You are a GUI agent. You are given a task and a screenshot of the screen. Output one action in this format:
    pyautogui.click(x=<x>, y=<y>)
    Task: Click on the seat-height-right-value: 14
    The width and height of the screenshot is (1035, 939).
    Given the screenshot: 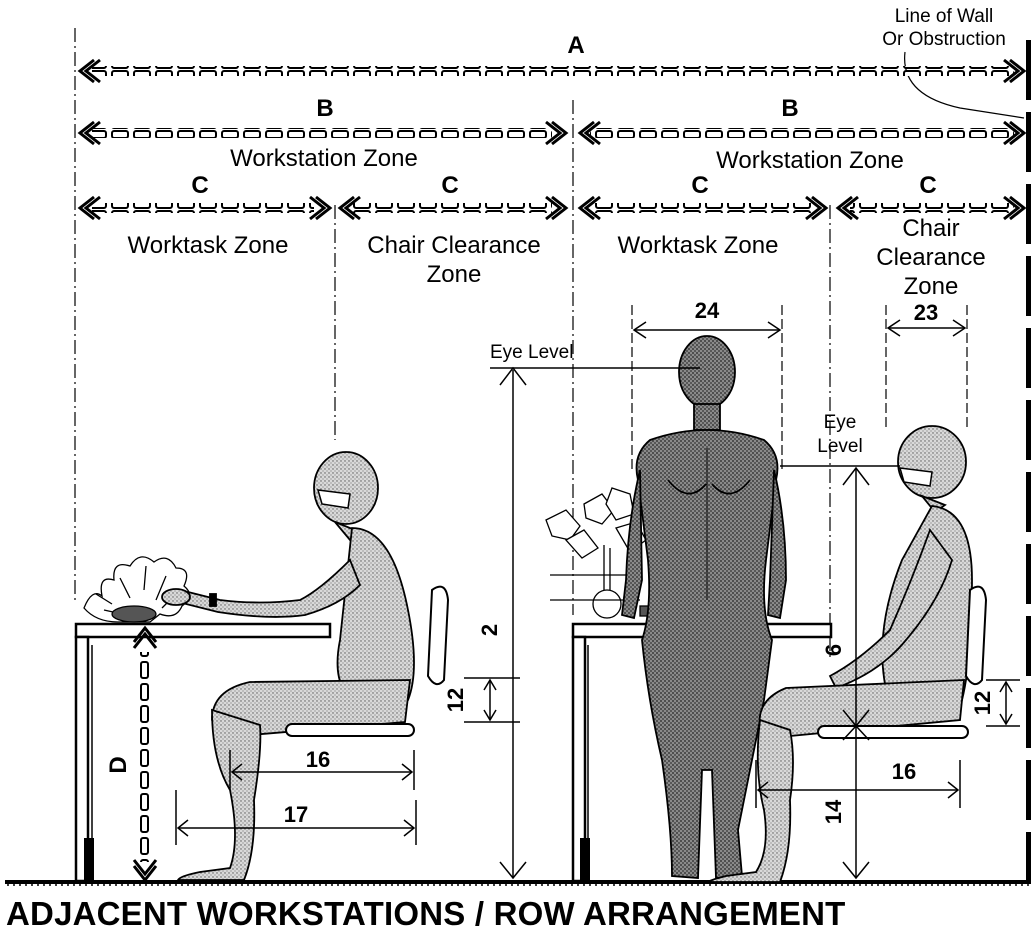 What is the action you would take?
    pyautogui.click(x=833, y=811)
    